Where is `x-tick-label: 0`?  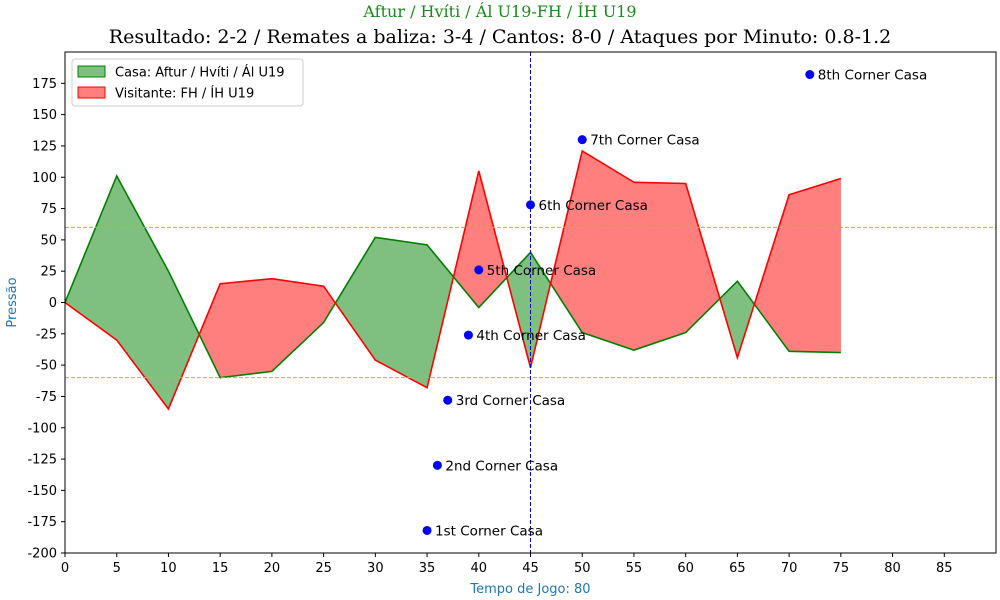
x-tick-label: 0 is located at coordinates (65, 568).